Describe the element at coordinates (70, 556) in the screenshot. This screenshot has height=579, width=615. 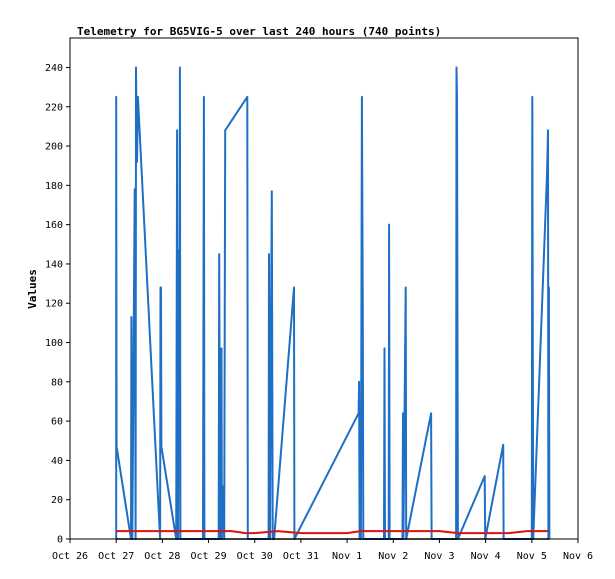
I see `x-tick-label: Oct 26` at that location.